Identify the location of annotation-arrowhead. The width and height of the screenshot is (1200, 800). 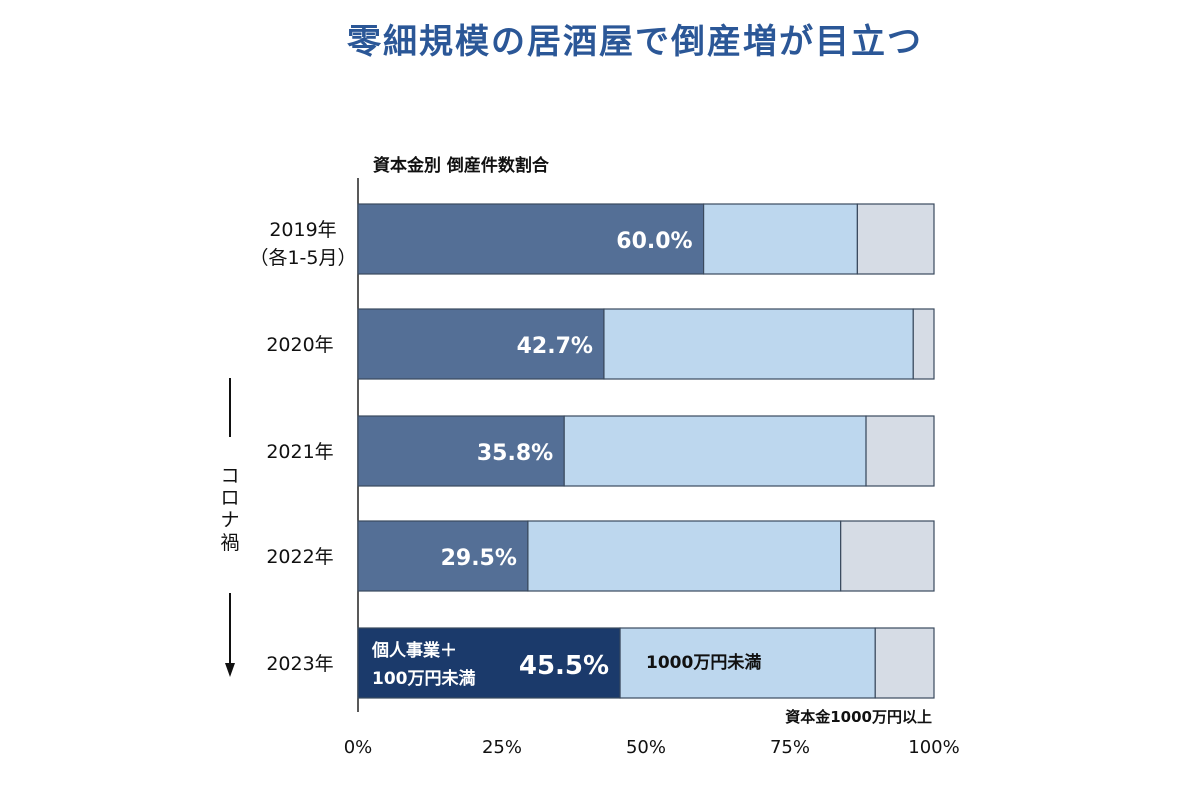
(230, 670).